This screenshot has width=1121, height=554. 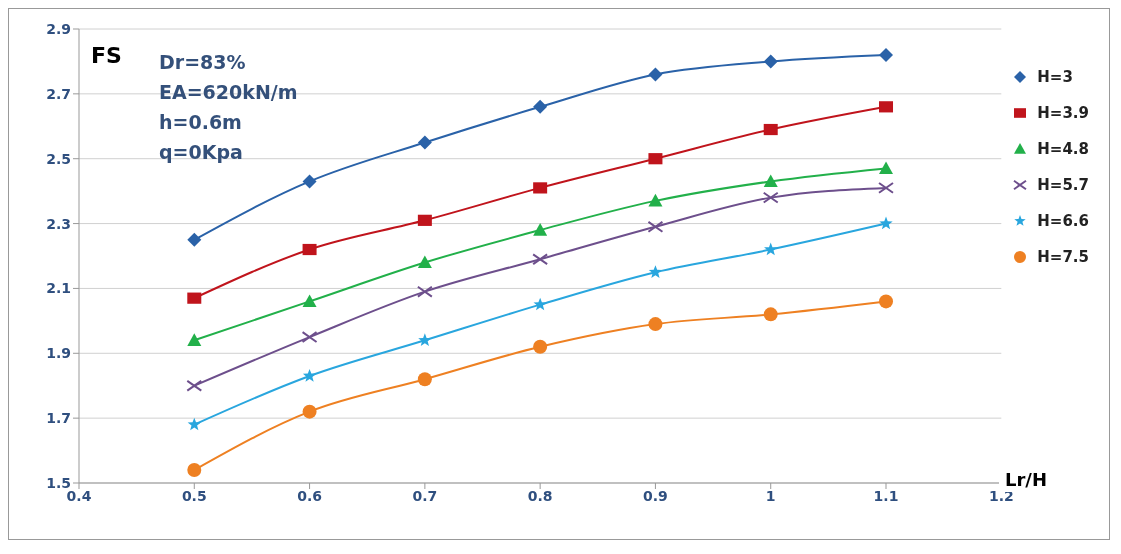 What do you see at coordinates (194, 495) in the screenshot?
I see `x-tick-label: 0.5` at bounding box center [194, 495].